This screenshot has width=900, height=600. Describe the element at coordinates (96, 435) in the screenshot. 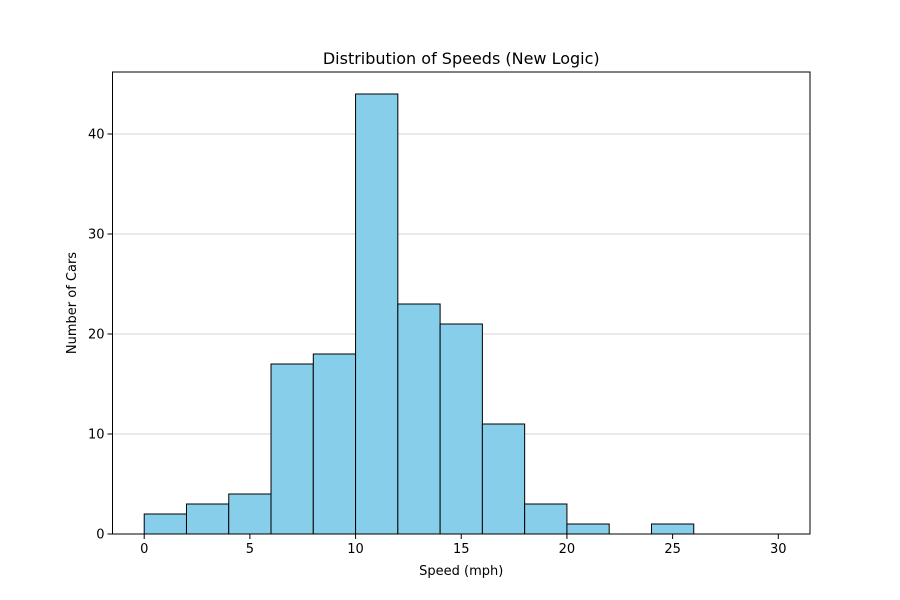

I see `y-tick-label: 10` at that location.